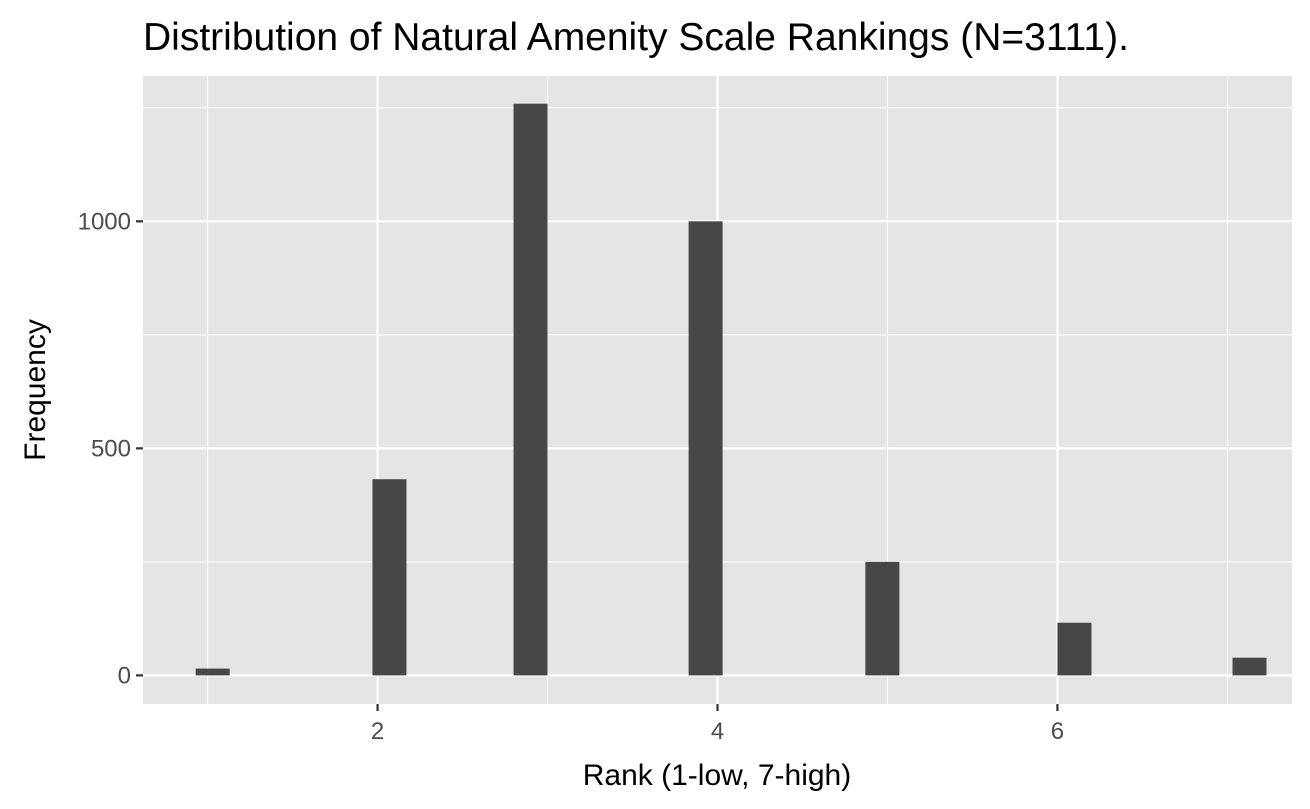 Image resolution: width=1310 pixels, height=809 pixels. What do you see at coordinates (1057, 731) in the screenshot?
I see `x-tick-label: 6` at bounding box center [1057, 731].